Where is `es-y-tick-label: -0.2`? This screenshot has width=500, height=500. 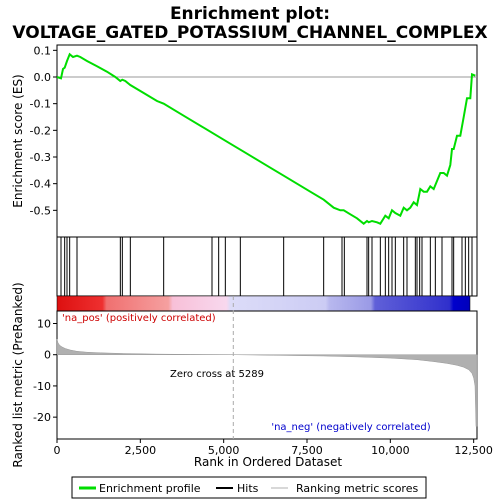 es-y-tick-label: -0.2 is located at coordinates (40, 130).